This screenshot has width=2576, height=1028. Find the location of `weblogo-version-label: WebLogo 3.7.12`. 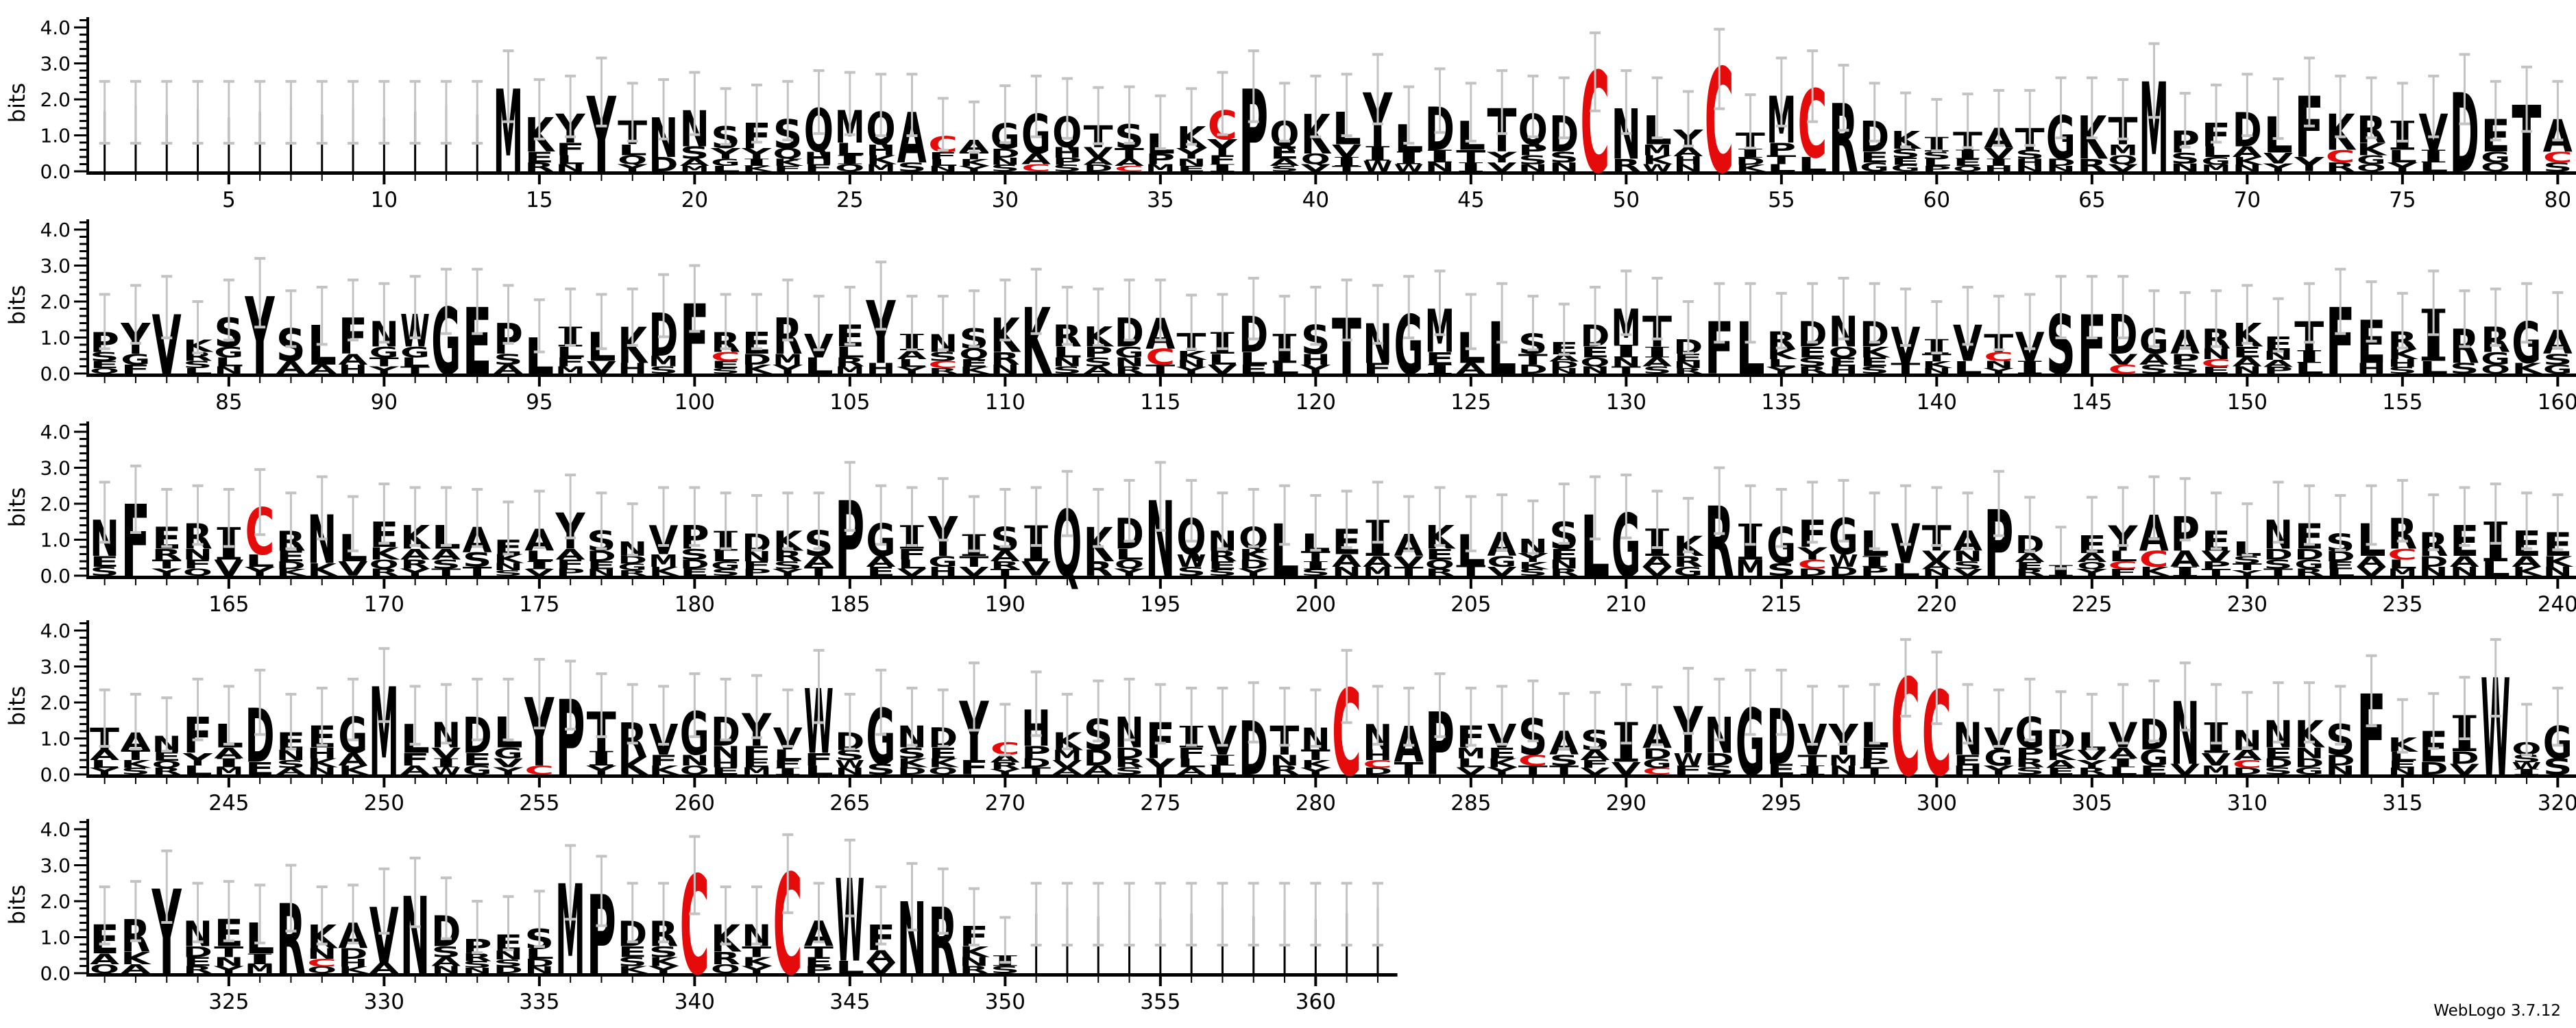

weblogo-version-label: WebLogo 3.7.12 is located at coordinates (2497, 1011).